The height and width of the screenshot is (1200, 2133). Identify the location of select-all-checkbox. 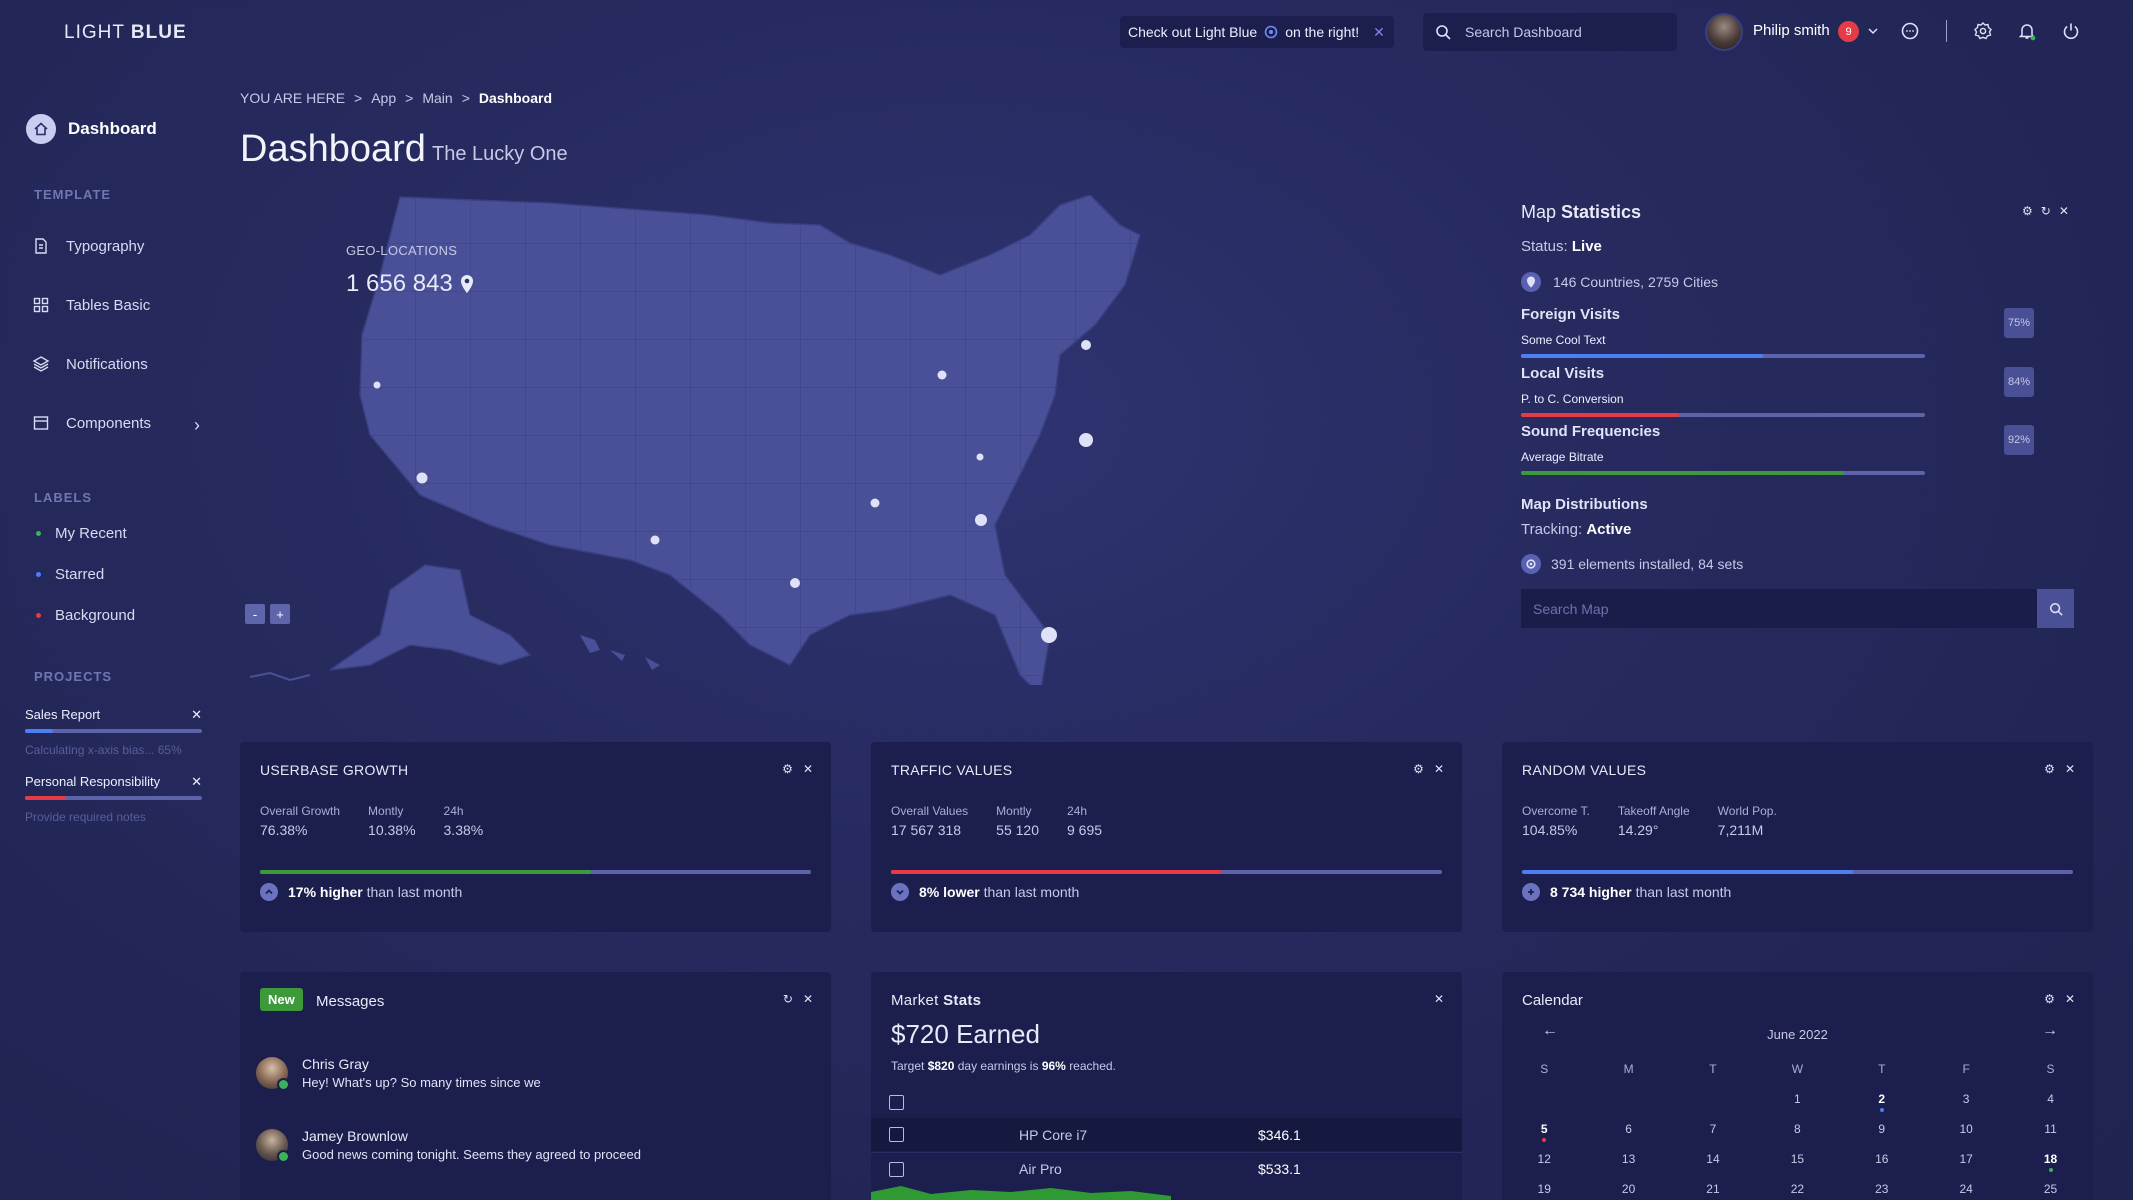
(896, 1102).